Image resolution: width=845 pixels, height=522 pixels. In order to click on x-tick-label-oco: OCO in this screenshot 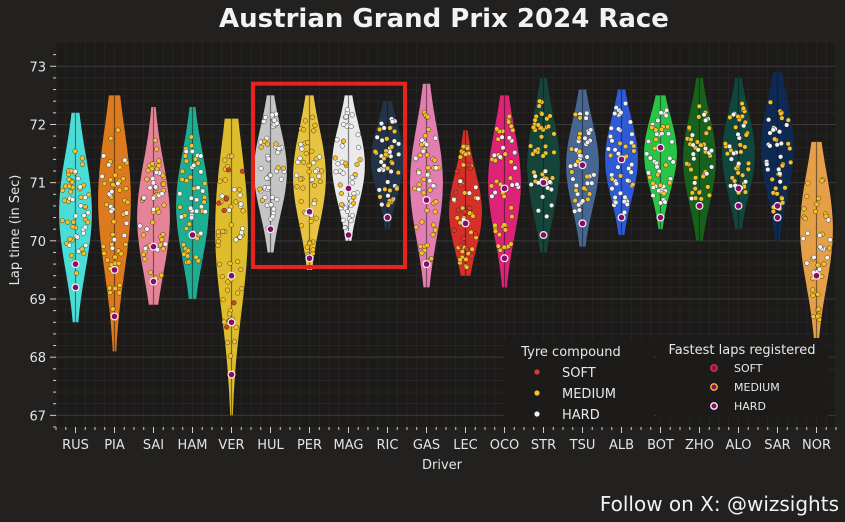, I will do `click(505, 445)`.